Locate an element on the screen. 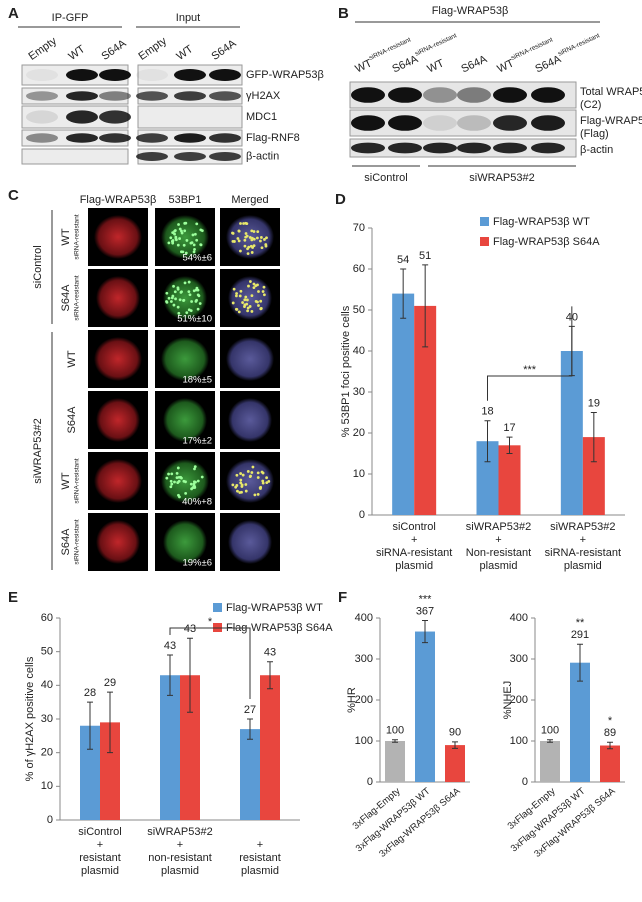 The width and height of the screenshot is (642, 902). significance-label: ** is located at coordinates (580, 623).